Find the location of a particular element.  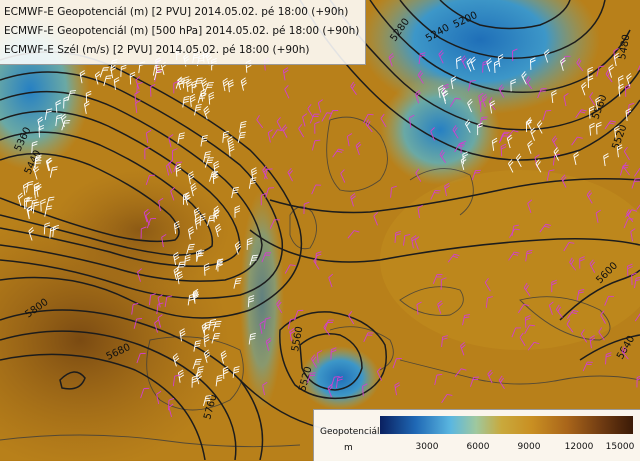

colorbar-tick: 3000 is located at coordinates (427, 447).